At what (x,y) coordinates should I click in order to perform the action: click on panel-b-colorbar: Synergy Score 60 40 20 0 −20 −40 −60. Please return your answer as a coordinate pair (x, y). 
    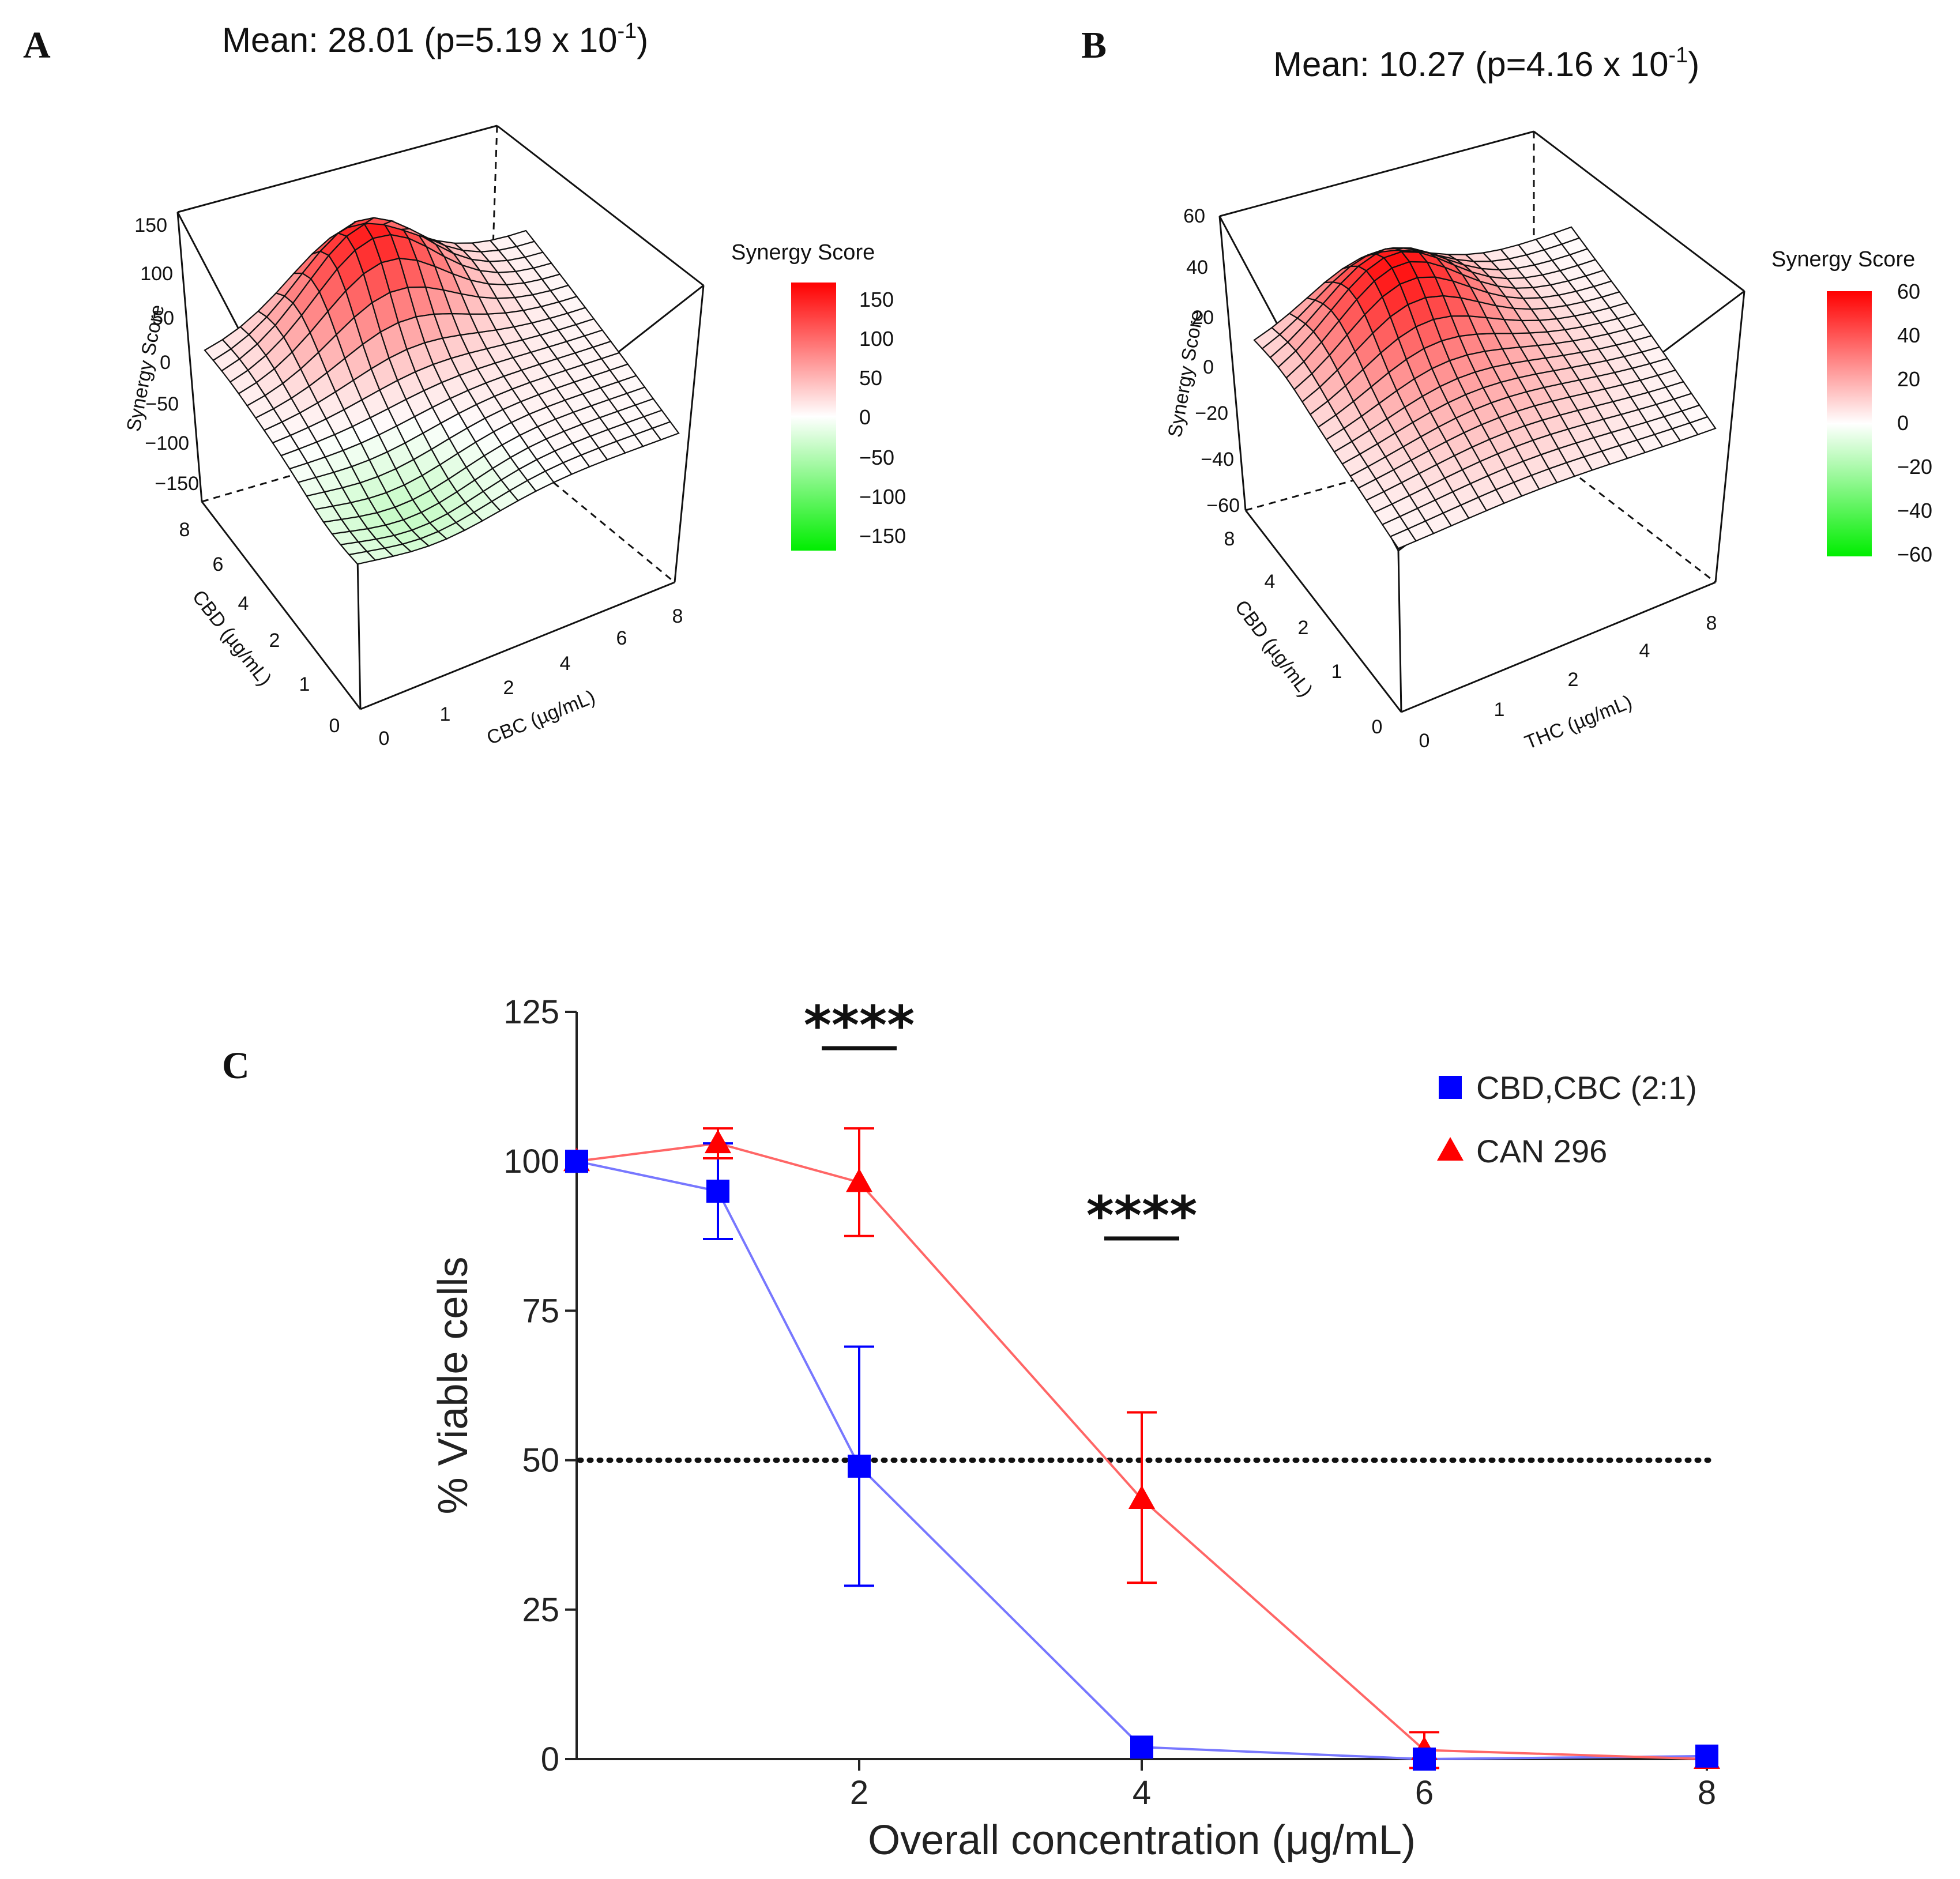
    Looking at the image, I should click on (1852, 407).